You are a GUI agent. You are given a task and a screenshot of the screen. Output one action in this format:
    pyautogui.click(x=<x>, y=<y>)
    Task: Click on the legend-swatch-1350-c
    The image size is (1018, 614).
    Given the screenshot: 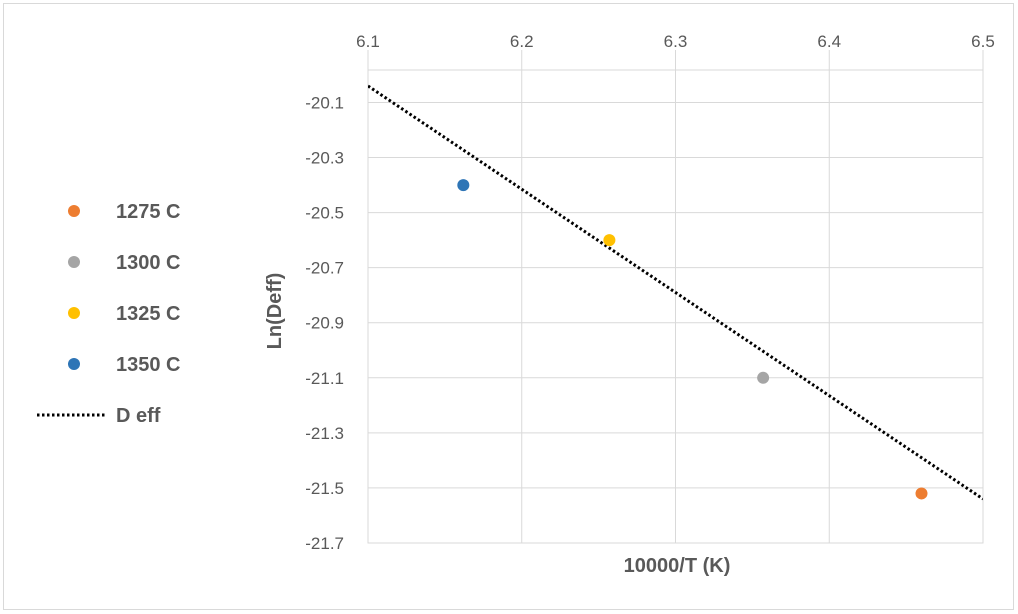 What is the action you would take?
    pyautogui.click(x=74, y=364)
    